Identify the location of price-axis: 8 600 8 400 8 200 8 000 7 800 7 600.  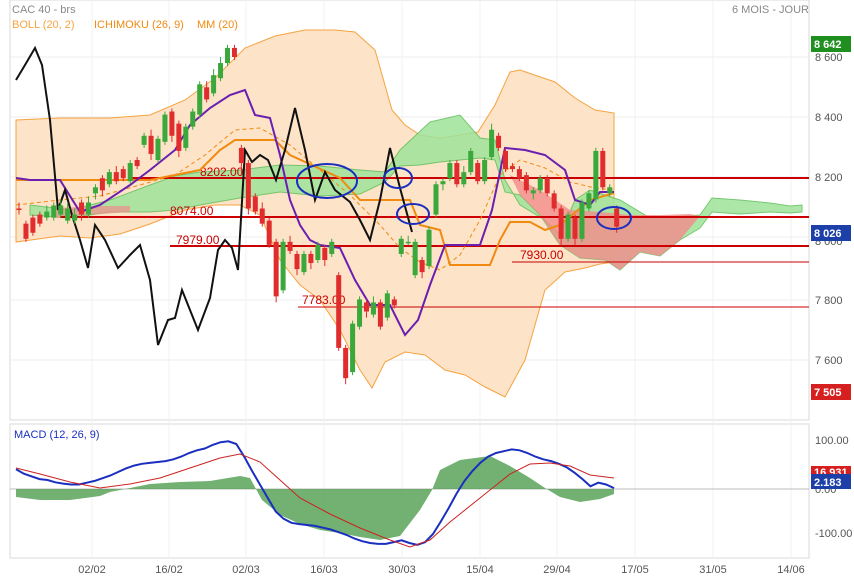
(829, 209).